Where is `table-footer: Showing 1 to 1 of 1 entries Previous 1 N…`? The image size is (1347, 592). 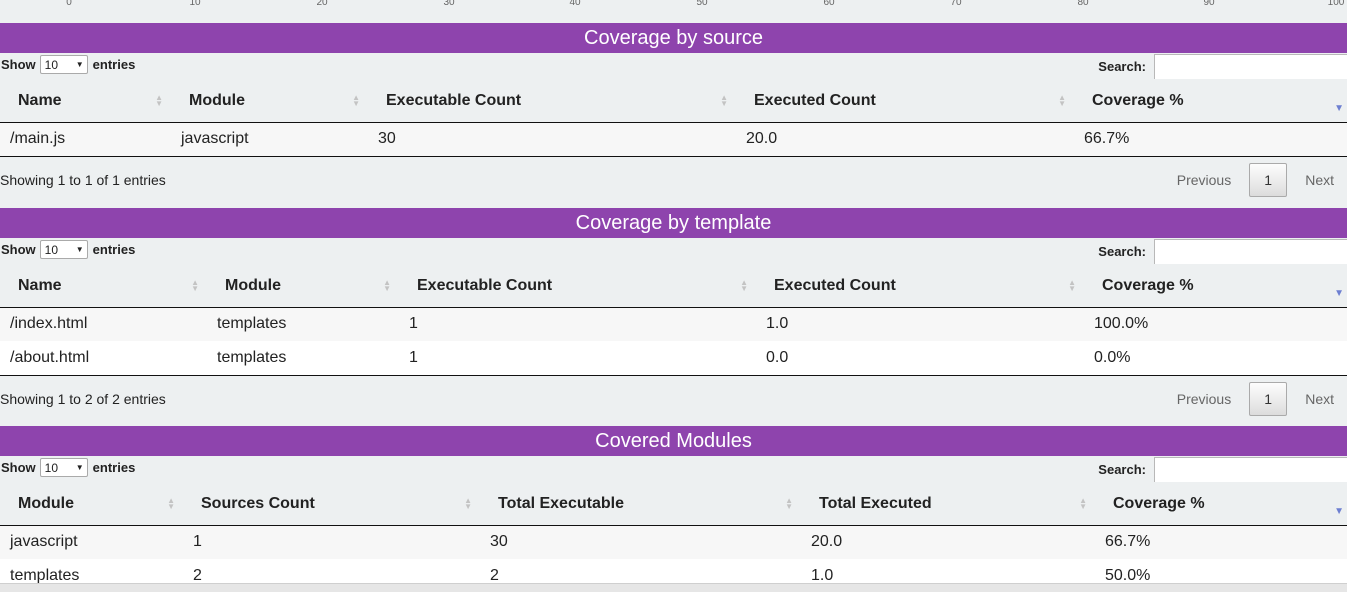 table-footer: Showing 1 to 1 of 1 entries Previous 1 N… is located at coordinates (673, 182).